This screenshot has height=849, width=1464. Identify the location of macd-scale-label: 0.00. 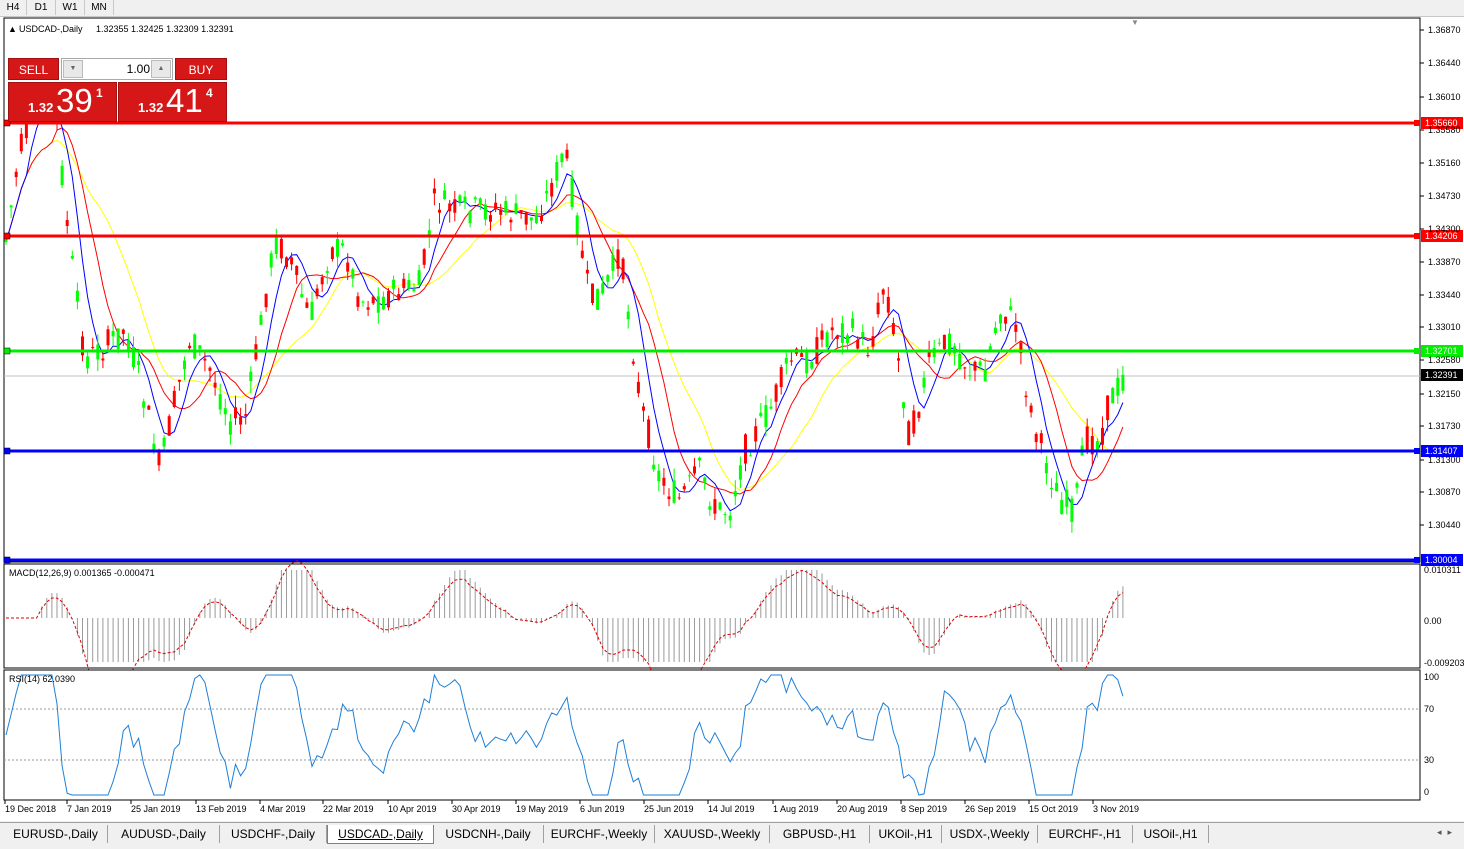
(1433, 621).